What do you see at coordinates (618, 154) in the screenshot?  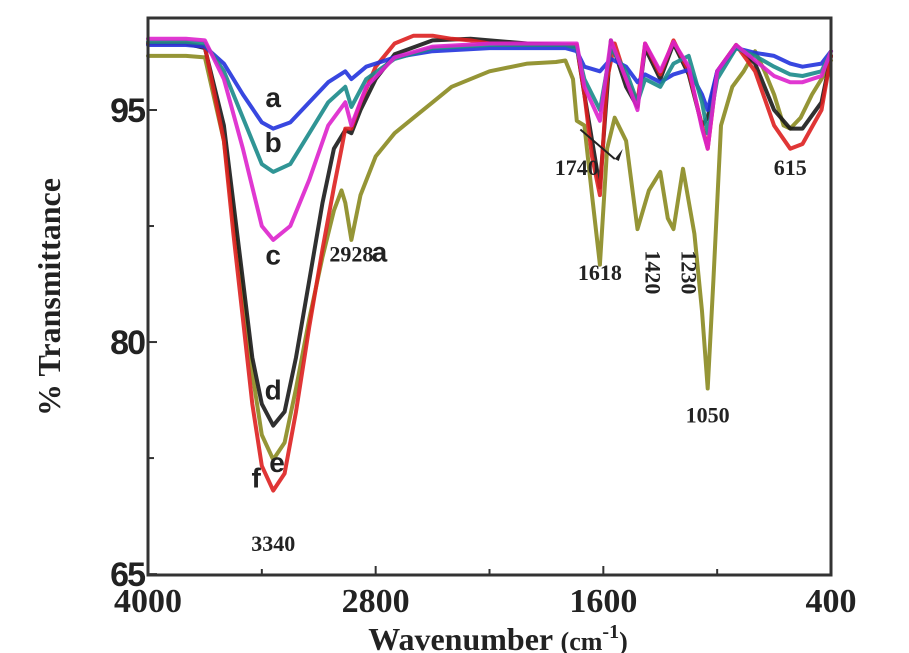 I see `arrow-head-icon` at bounding box center [618, 154].